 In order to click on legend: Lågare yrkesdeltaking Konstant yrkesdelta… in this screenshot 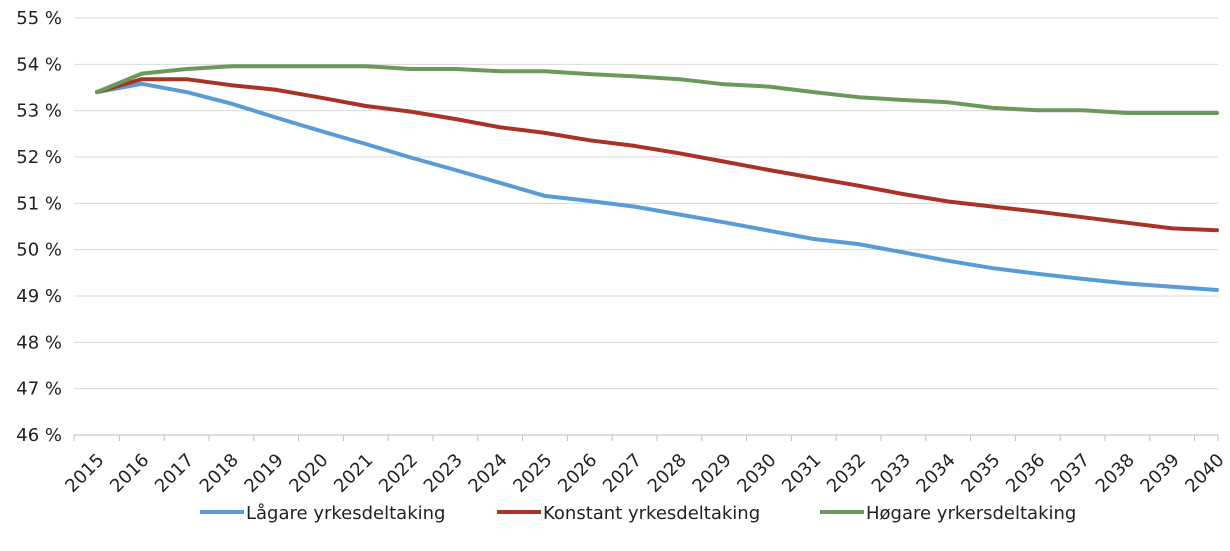, I will do `click(638, 513)`.